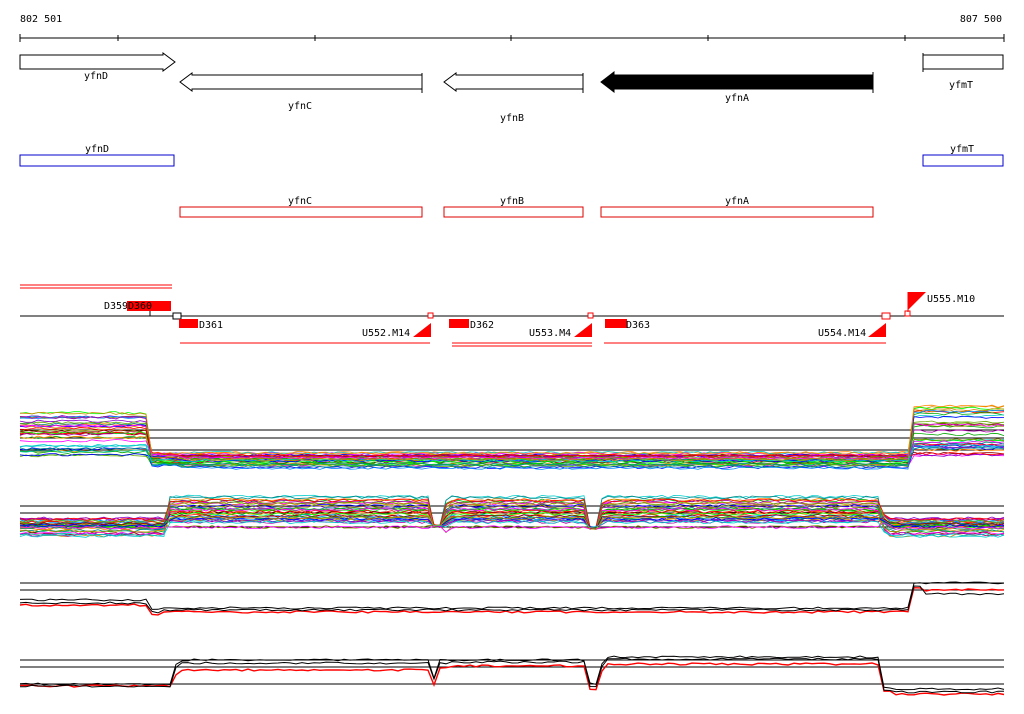  What do you see at coordinates (386, 333) in the screenshot?
I see `feature-label: U552.M14` at bounding box center [386, 333].